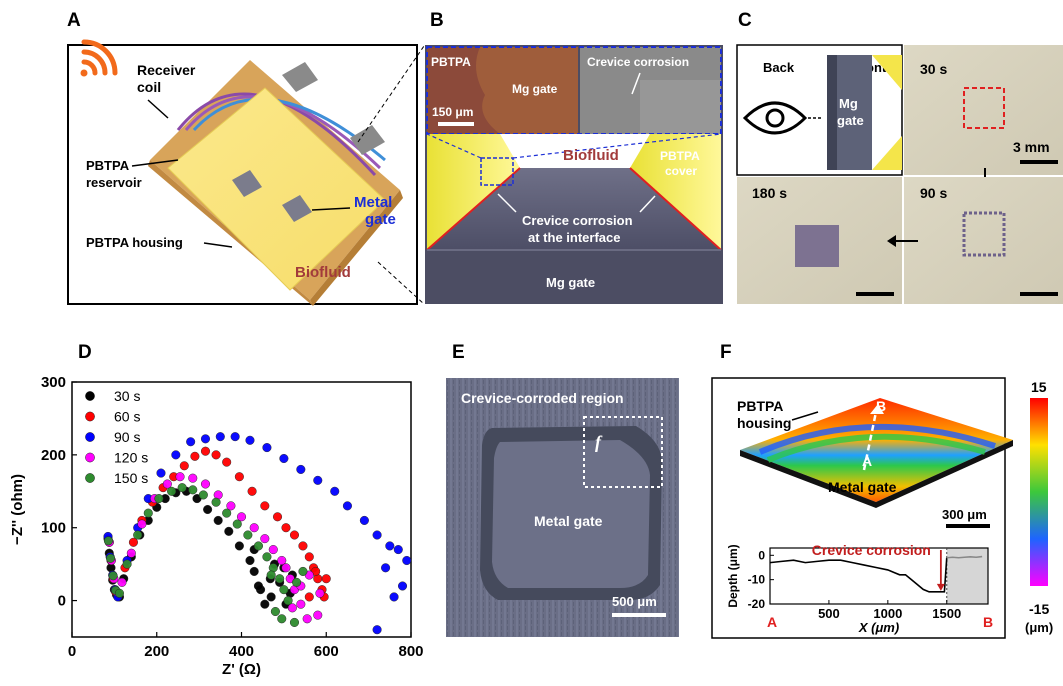 The width and height of the screenshot is (1063, 686). Describe the element at coordinates (634, 601) in the screenshot. I see `scale-bar-label-e: 500 μm` at that location.